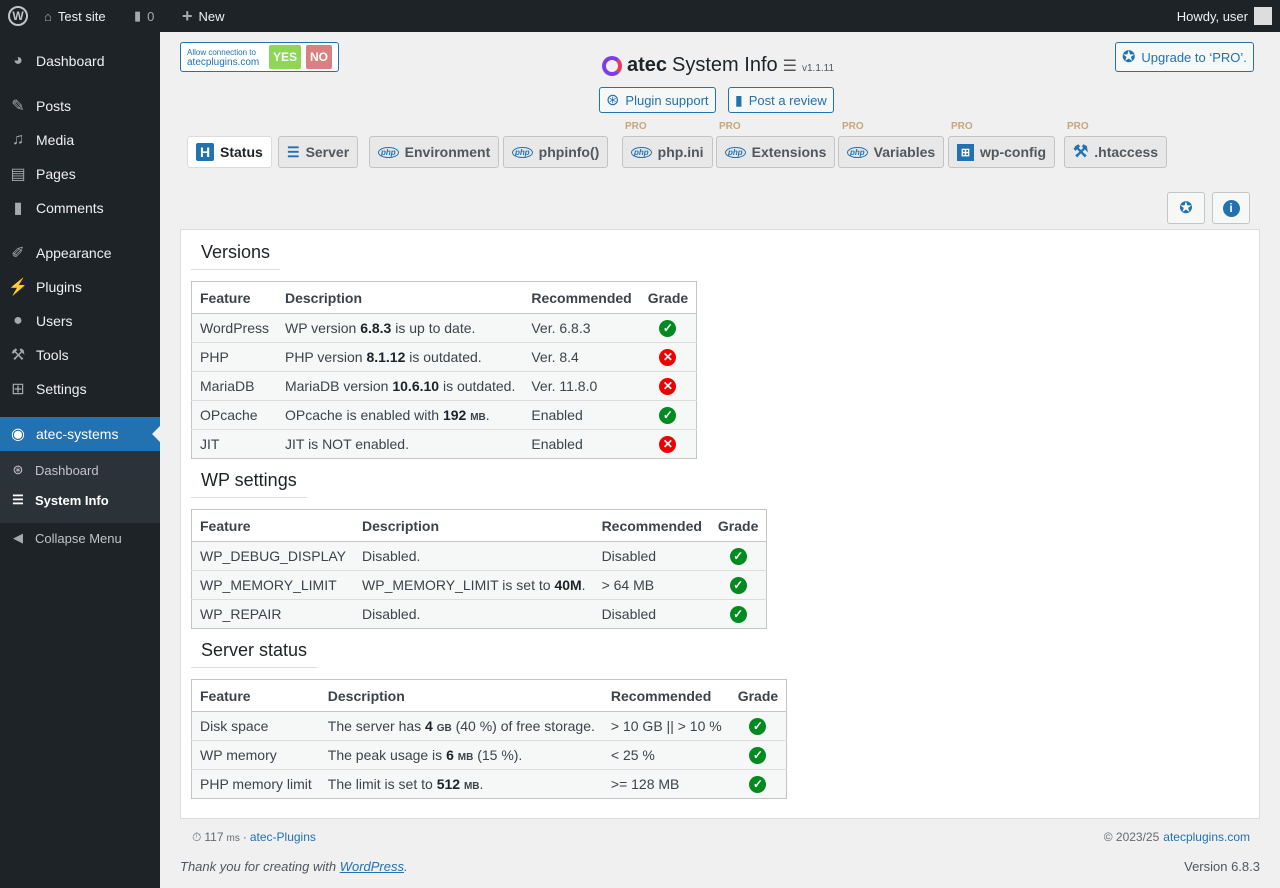 Image resolution: width=1280 pixels, height=888 pixels. What do you see at coordinates (18, 469) in the screenshot?
I see `support-icon: ⊛` at bounding box center [18, 469].